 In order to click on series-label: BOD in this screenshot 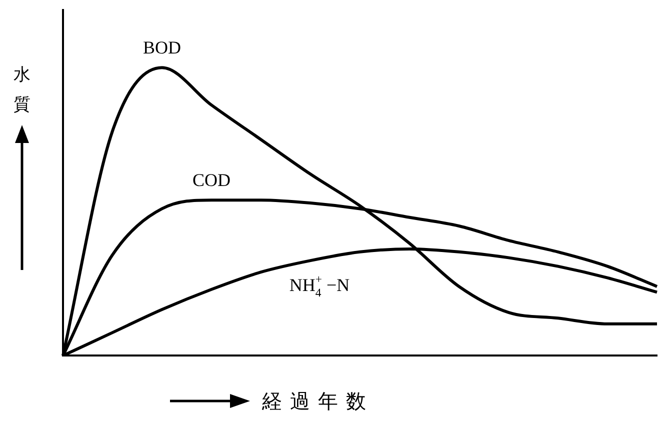, I will do `click(162, 48)`.